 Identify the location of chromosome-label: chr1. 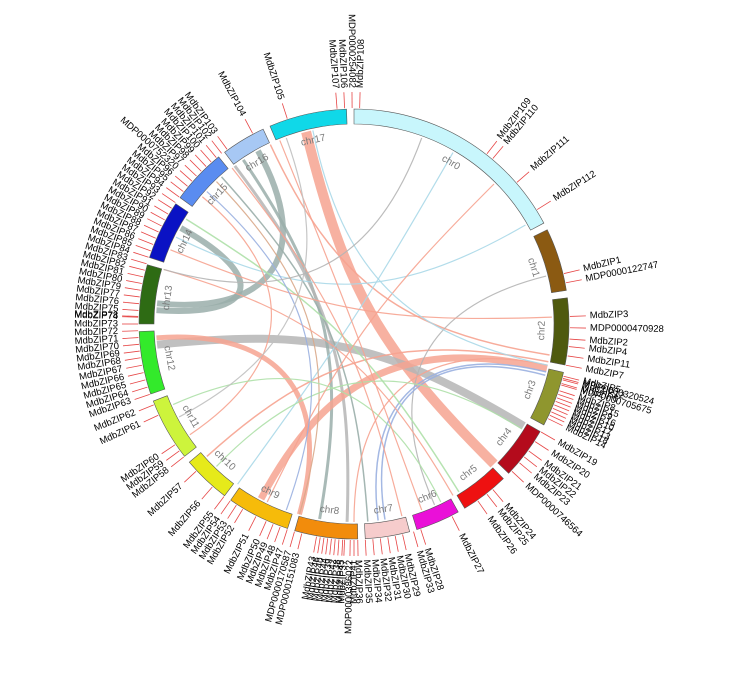
(533, 268).